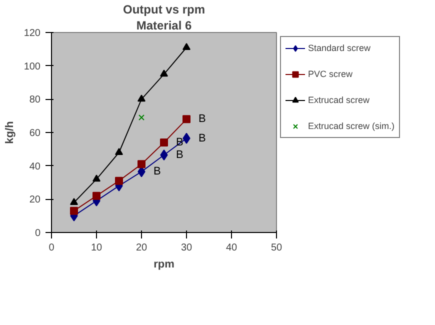  What do you see at coordinates (164, 25) in the screenshot?
I see `chart-subtitle: Material 6` at bounding box center [164, 25].